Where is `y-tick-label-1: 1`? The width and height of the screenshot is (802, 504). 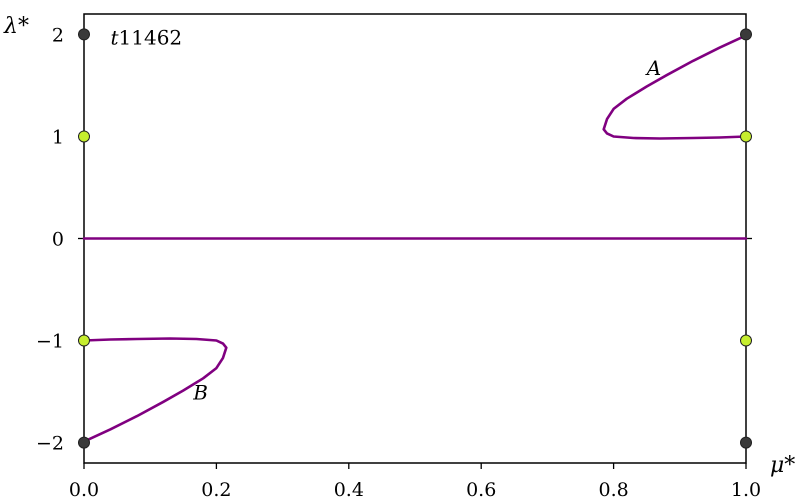
y-tick-label-1: 1 is located at coordinates (58, 137).